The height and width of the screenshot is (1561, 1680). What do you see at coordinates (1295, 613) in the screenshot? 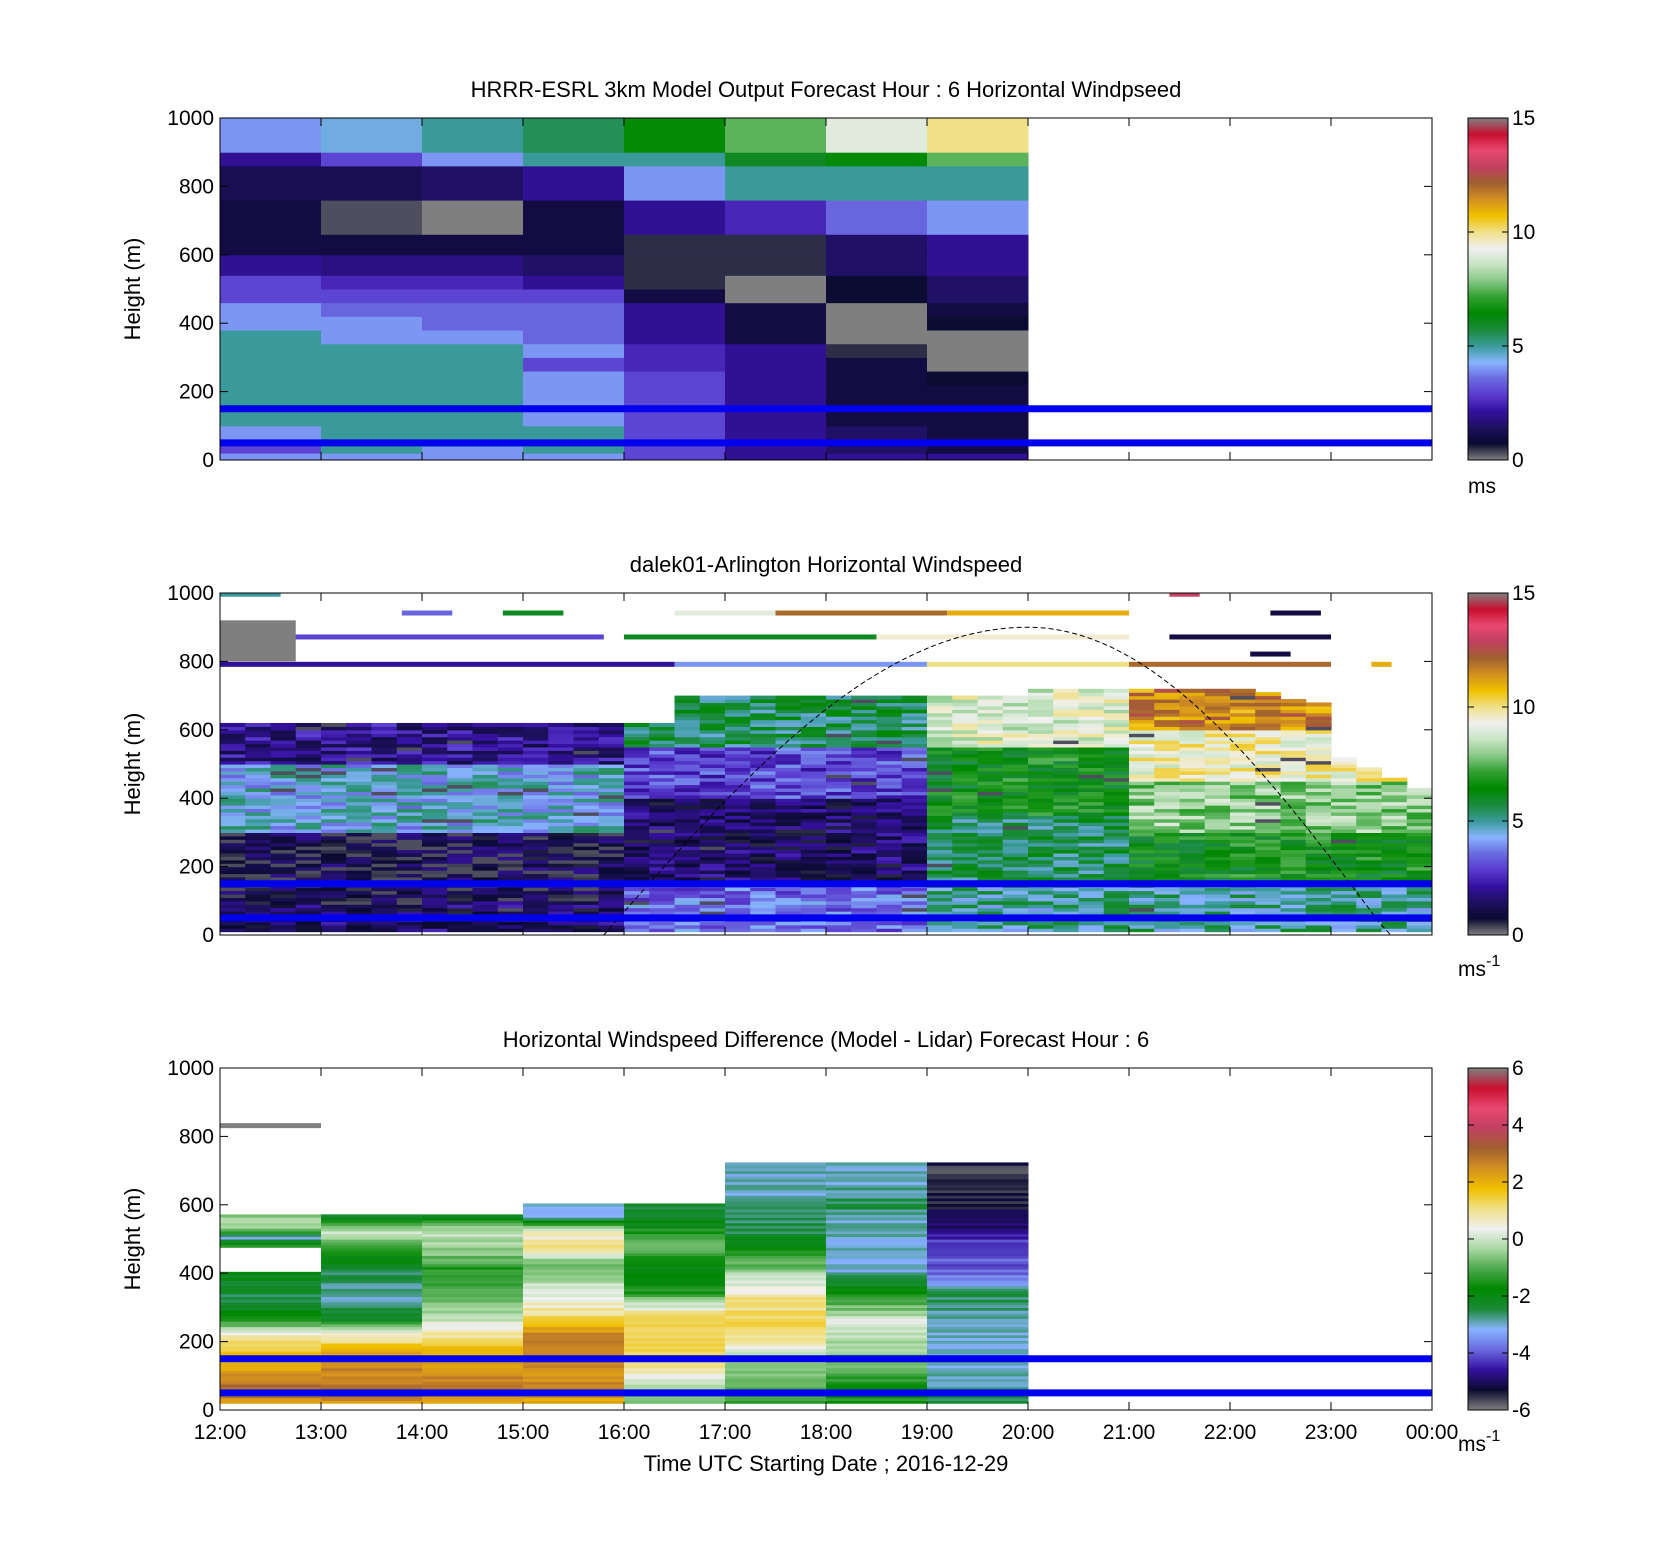
I see `lidar-streak` at bounding box center [1295, 613].